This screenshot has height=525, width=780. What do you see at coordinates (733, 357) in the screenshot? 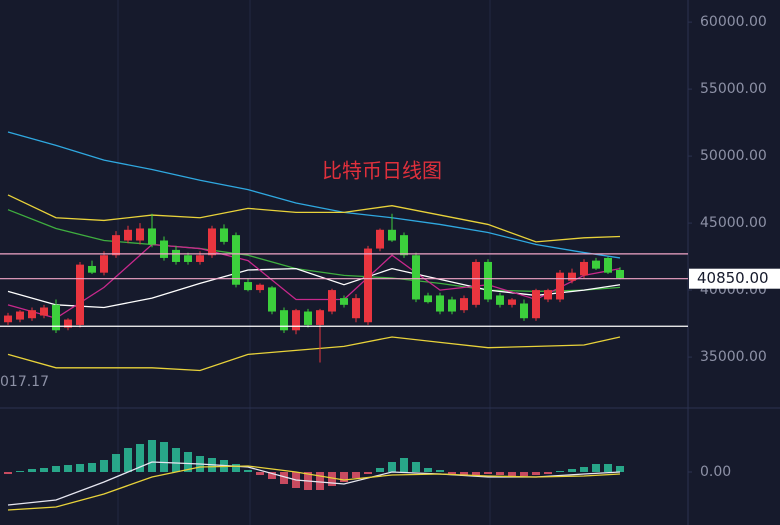
I see `y-tick-label: 35000.00` at bounding box center [733, 357].